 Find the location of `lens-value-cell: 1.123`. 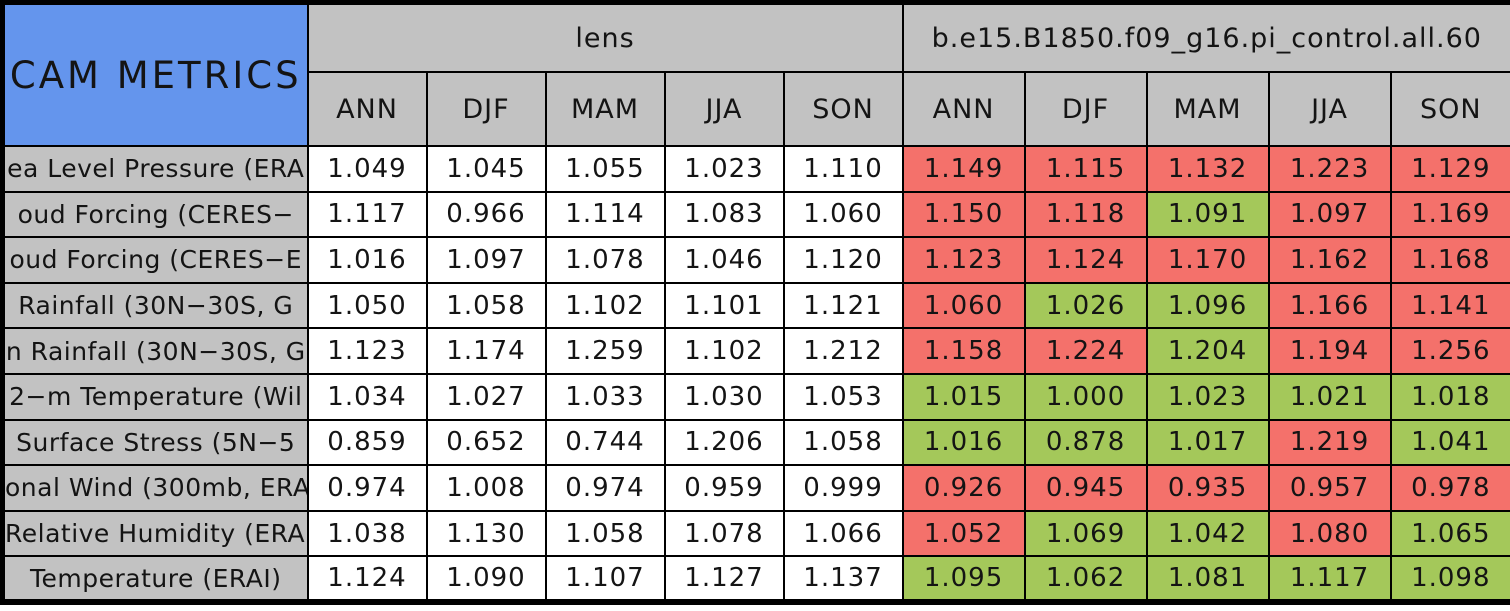

lens-value-cell: 1.123 is located at coordinates (367, 351).